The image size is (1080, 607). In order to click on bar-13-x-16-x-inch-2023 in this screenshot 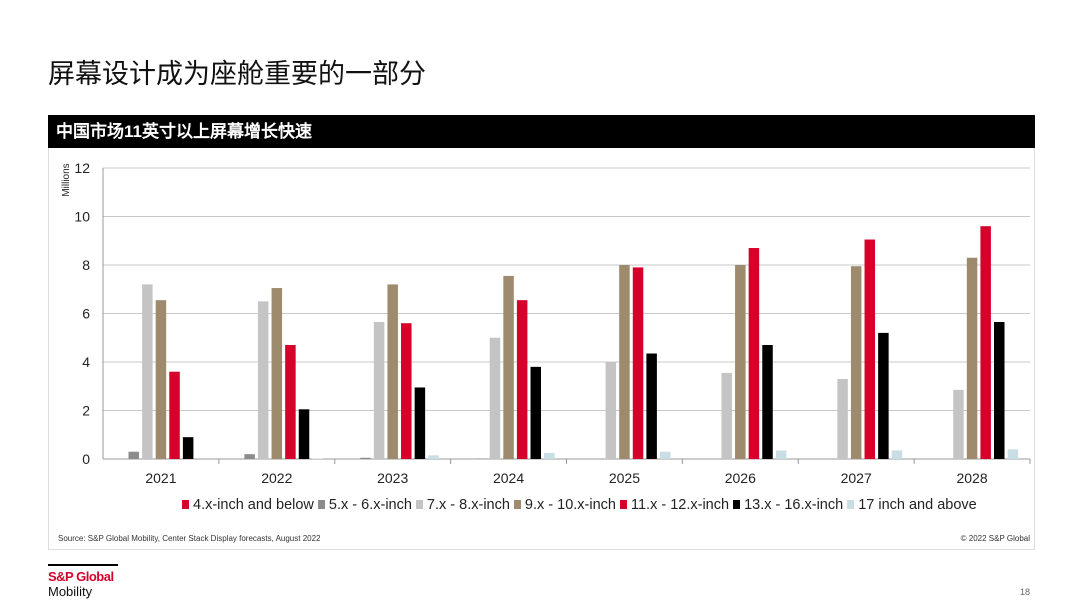, I will do `click(420, 423)`.